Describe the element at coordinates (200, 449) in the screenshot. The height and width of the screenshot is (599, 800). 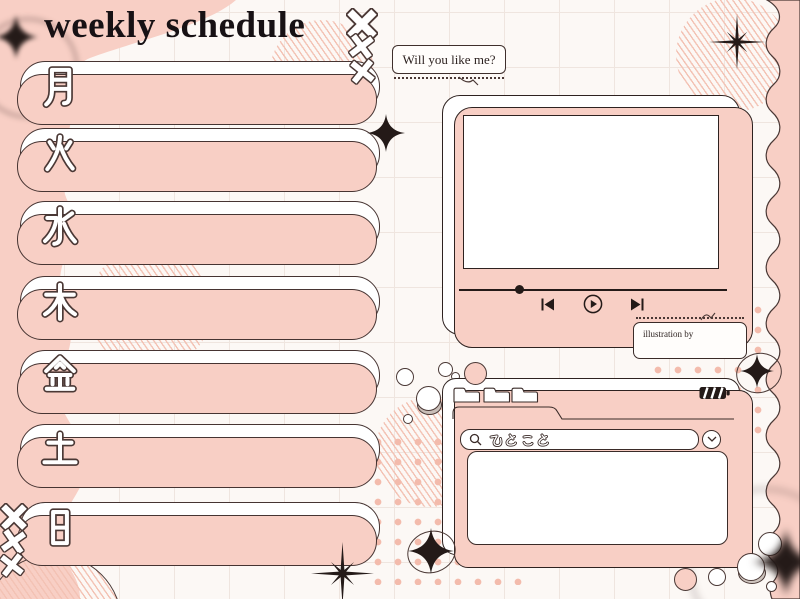
I see `schedule-row-saturday: 土` at that location.